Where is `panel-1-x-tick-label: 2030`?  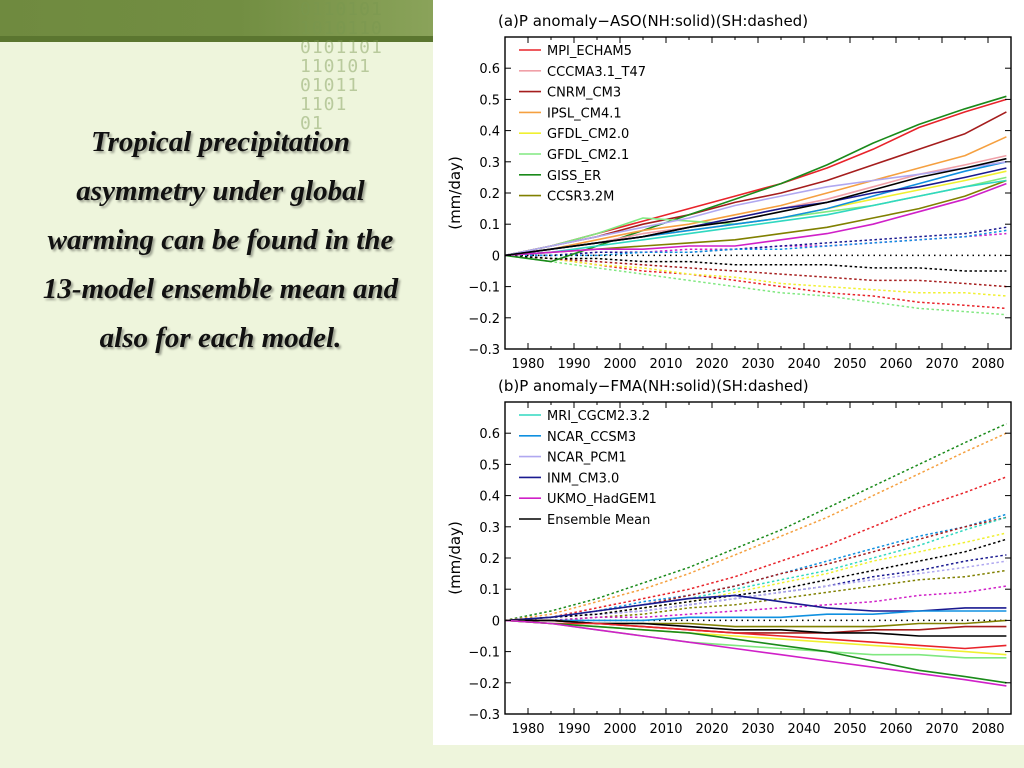 panel-1-x-tick-label: 2030 is located at coordinates (757, 364).